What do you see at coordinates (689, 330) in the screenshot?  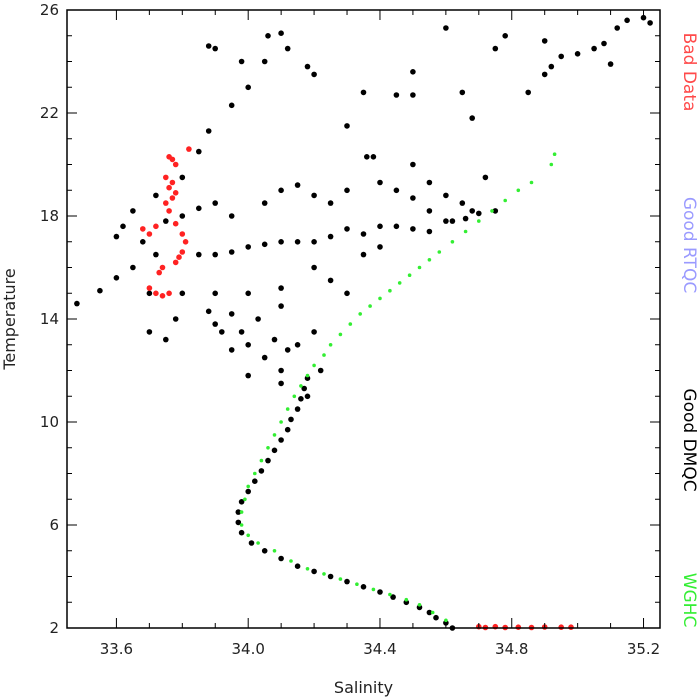 I see `legend: Bad Data Good RTQC Good DMQC WGHC` at bounding box center [689, 330].